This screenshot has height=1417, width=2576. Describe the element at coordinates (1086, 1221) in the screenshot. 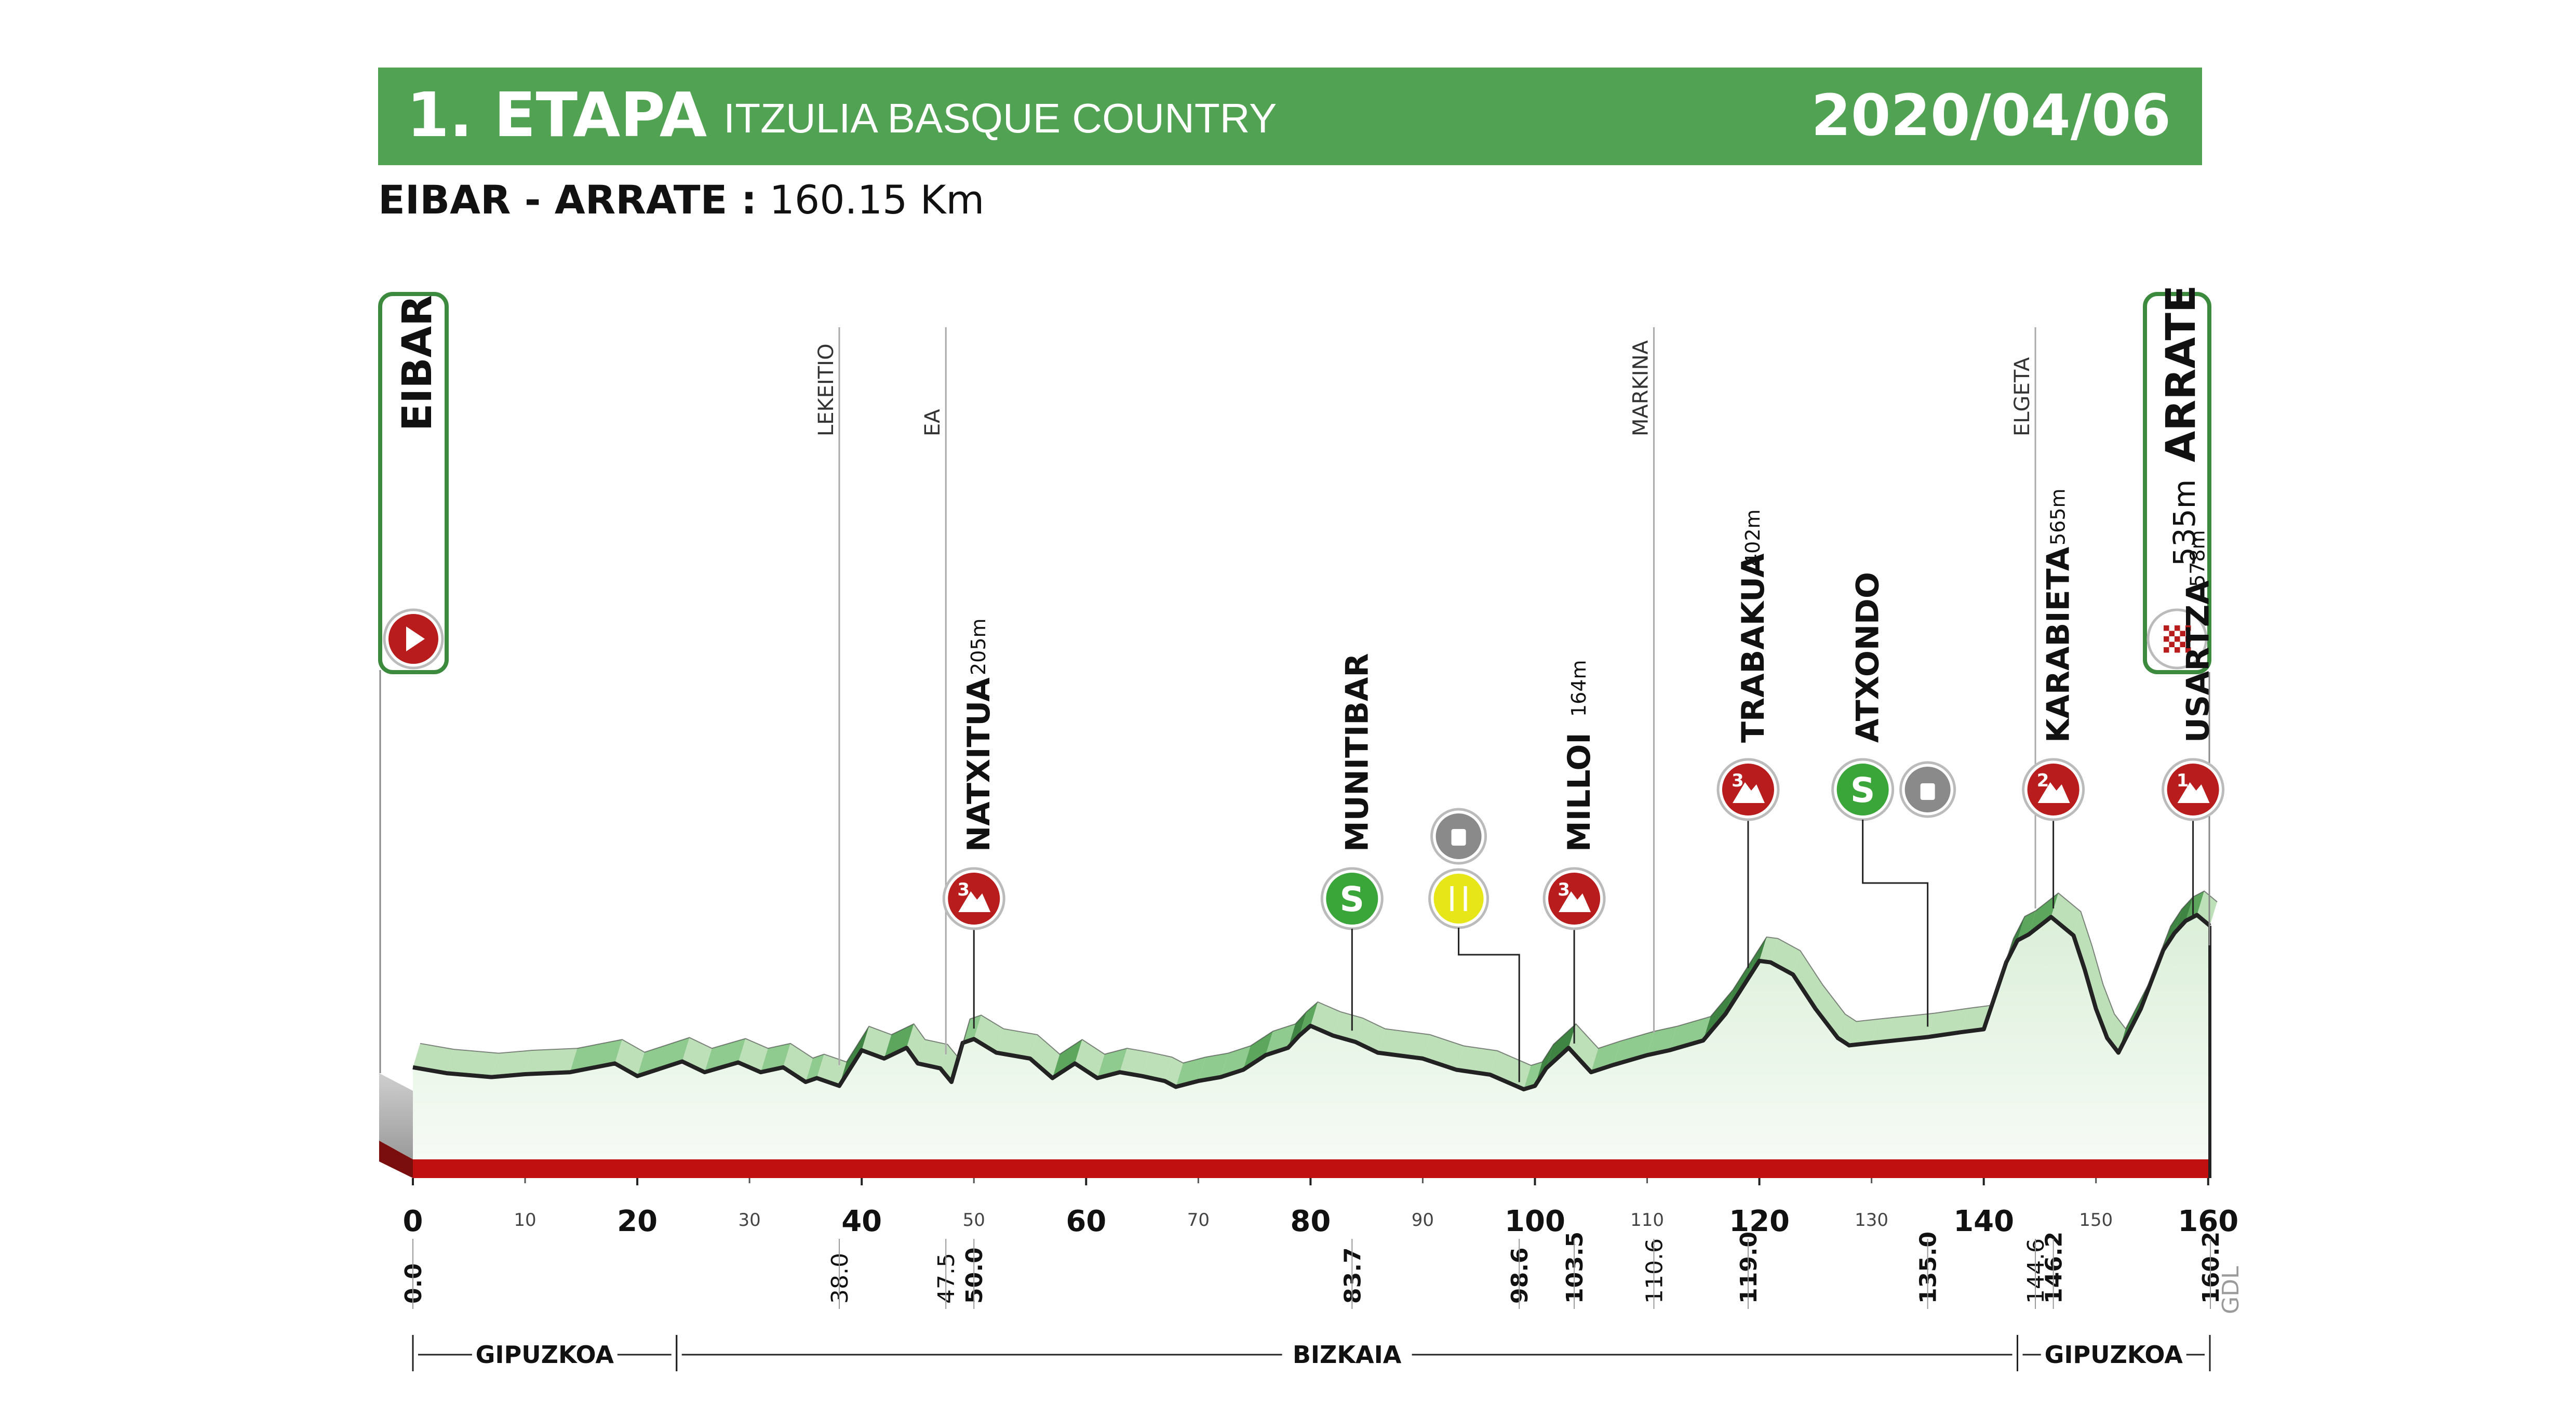

I see `axis-label-major: 60` at that location.